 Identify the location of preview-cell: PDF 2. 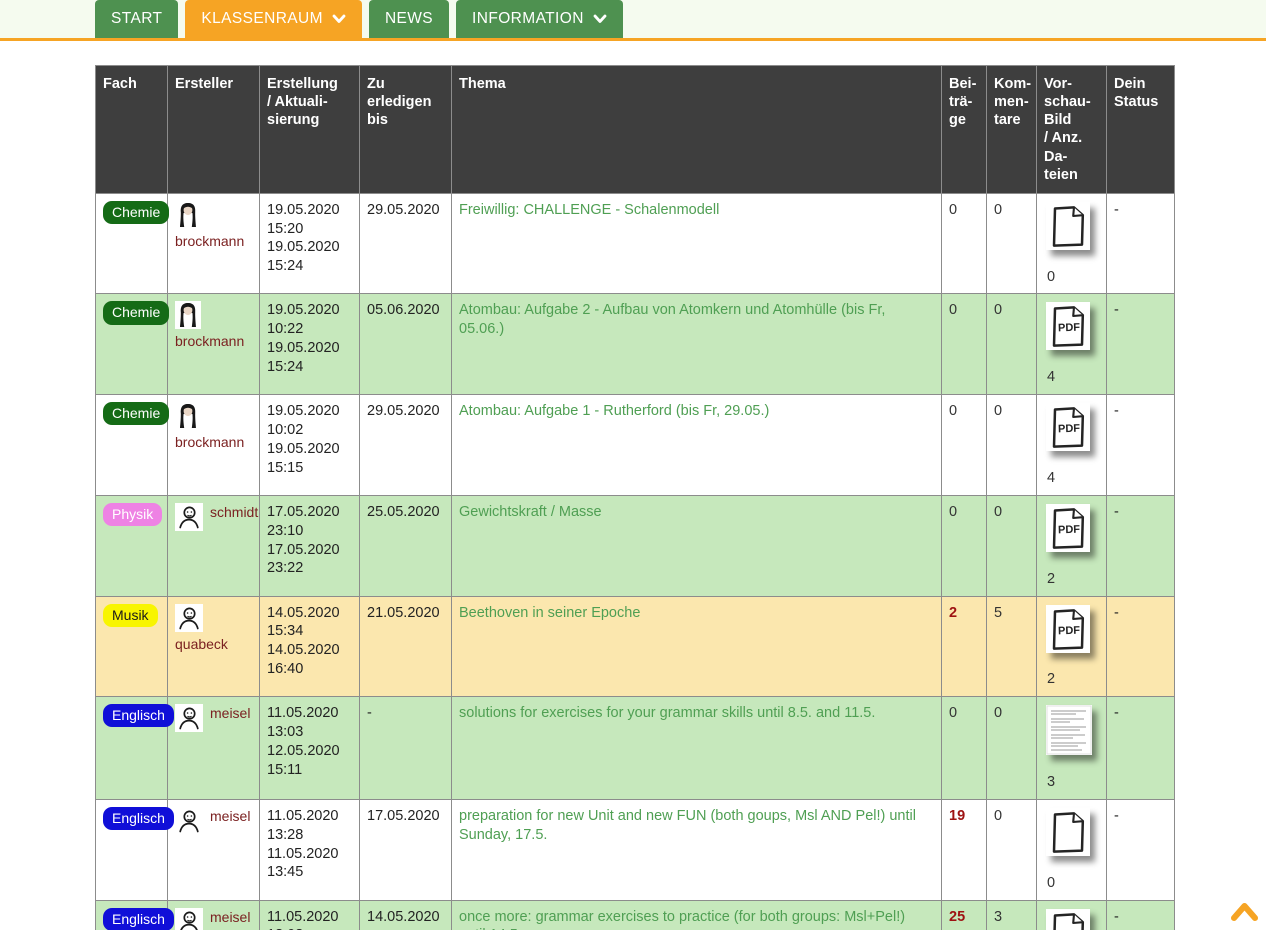
(1071, 646).